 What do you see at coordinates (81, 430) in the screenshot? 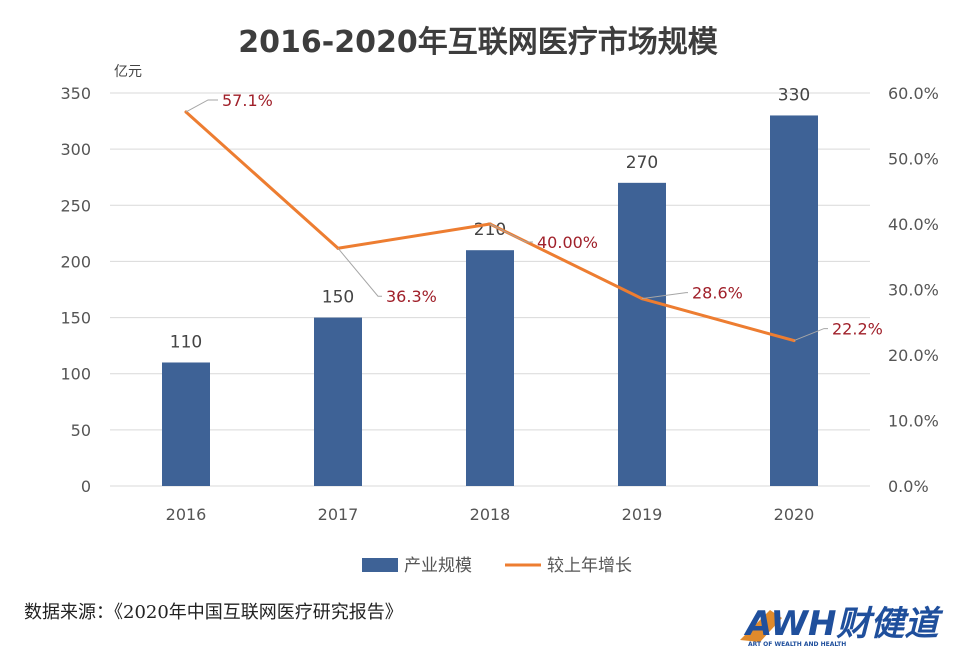
I see `left-tick-label: 50` at bounding box center [81, 430].